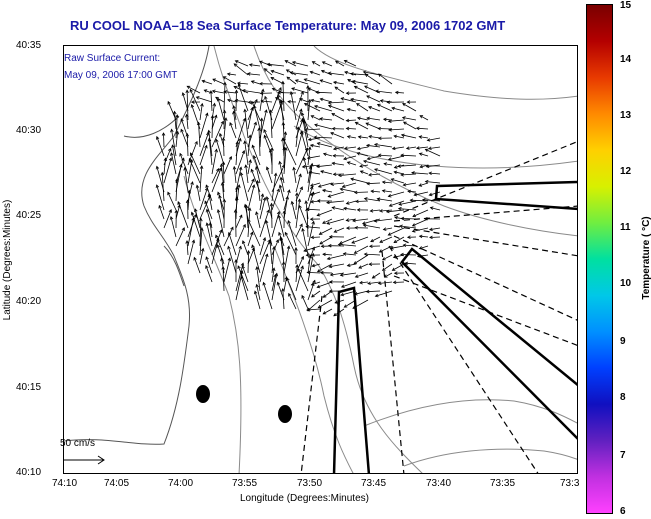 This screenshot has width=651, height=519. What do you see at coordinates (84, 460) in the screenshot?
I see `scale-arrow` at bounding box center [84, 460].